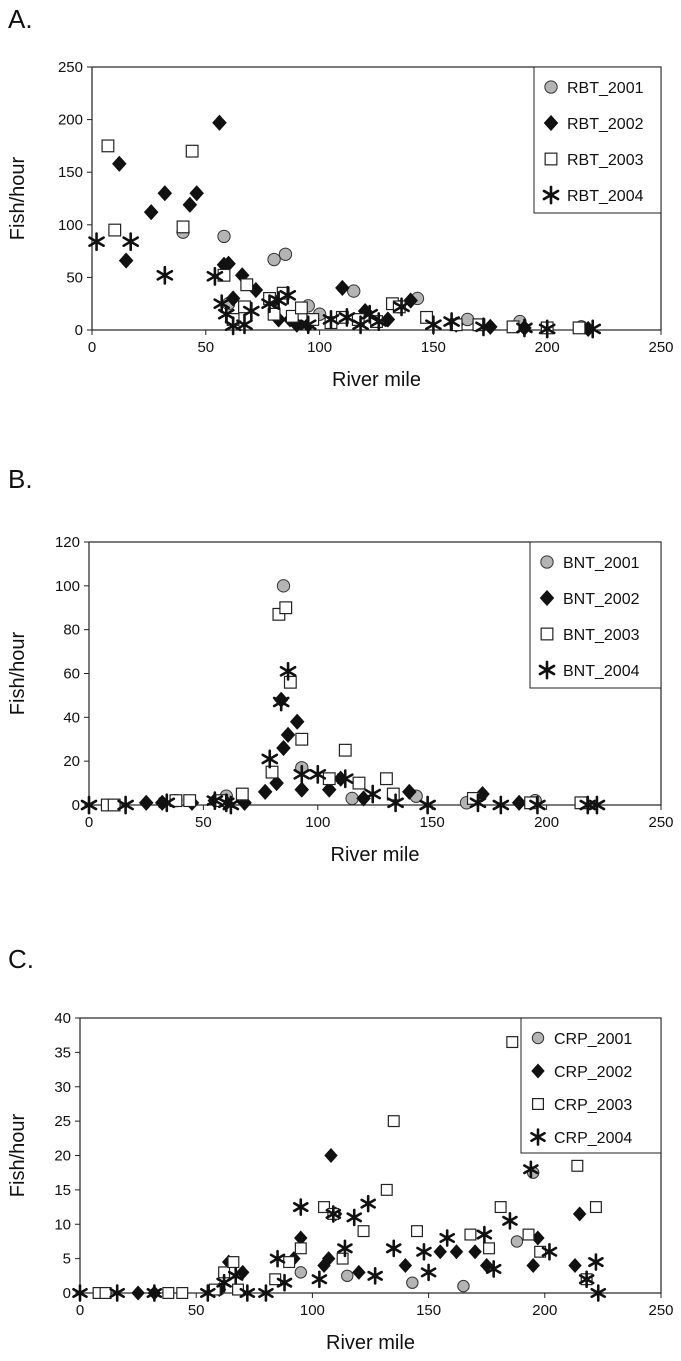 The height and width of the screenshot is (1361, 681). I want to click on legend-label: CRP_2001, so click(593, 1039).